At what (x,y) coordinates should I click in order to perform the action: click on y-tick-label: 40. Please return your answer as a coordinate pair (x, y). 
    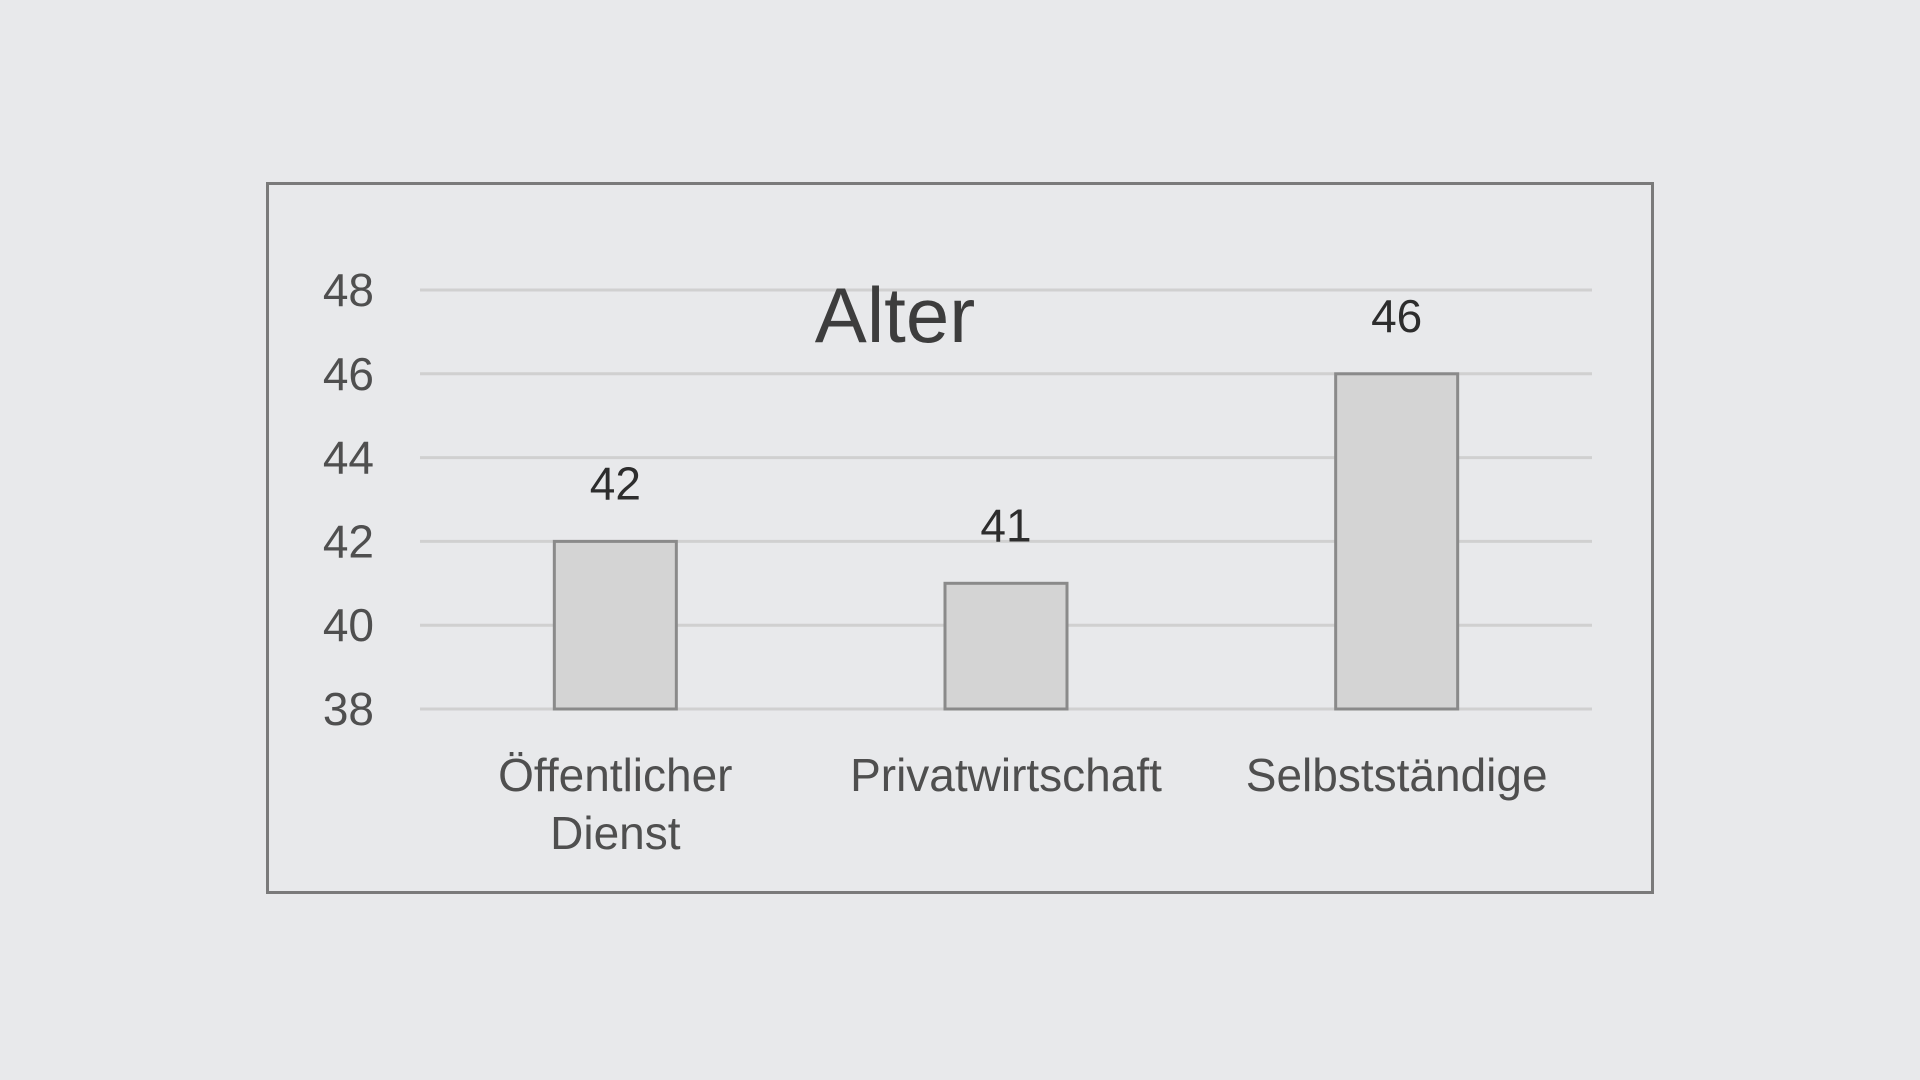
    Looking at the image, I should click on (348, 625).